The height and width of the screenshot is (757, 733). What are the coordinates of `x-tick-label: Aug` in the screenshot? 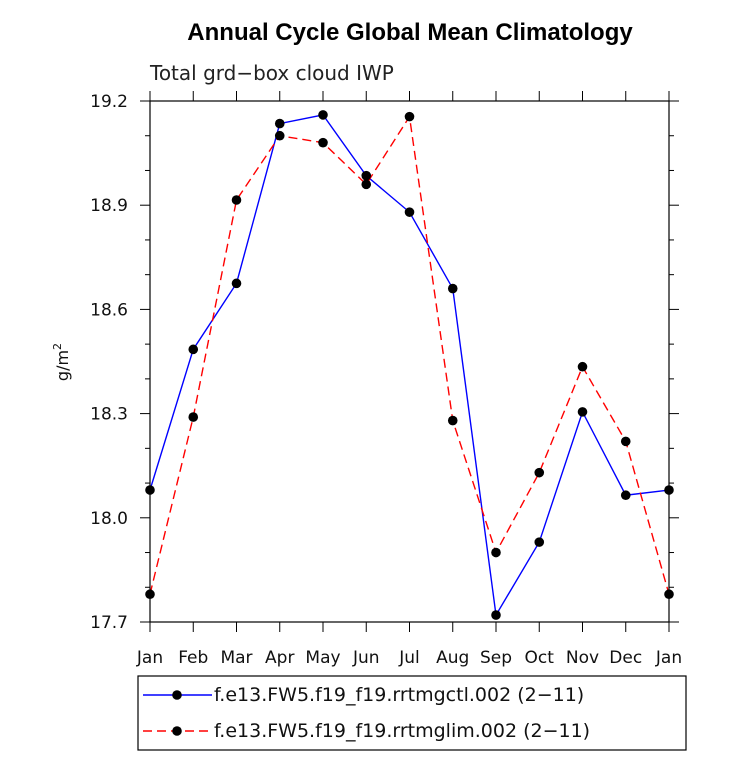 It's located at (452, 658).